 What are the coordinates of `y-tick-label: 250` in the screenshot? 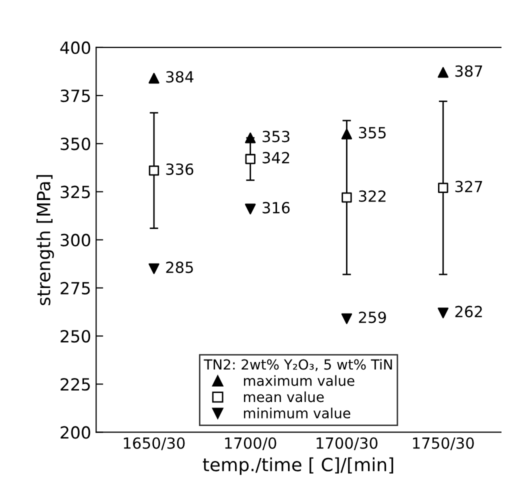 It's located at (75, 336).